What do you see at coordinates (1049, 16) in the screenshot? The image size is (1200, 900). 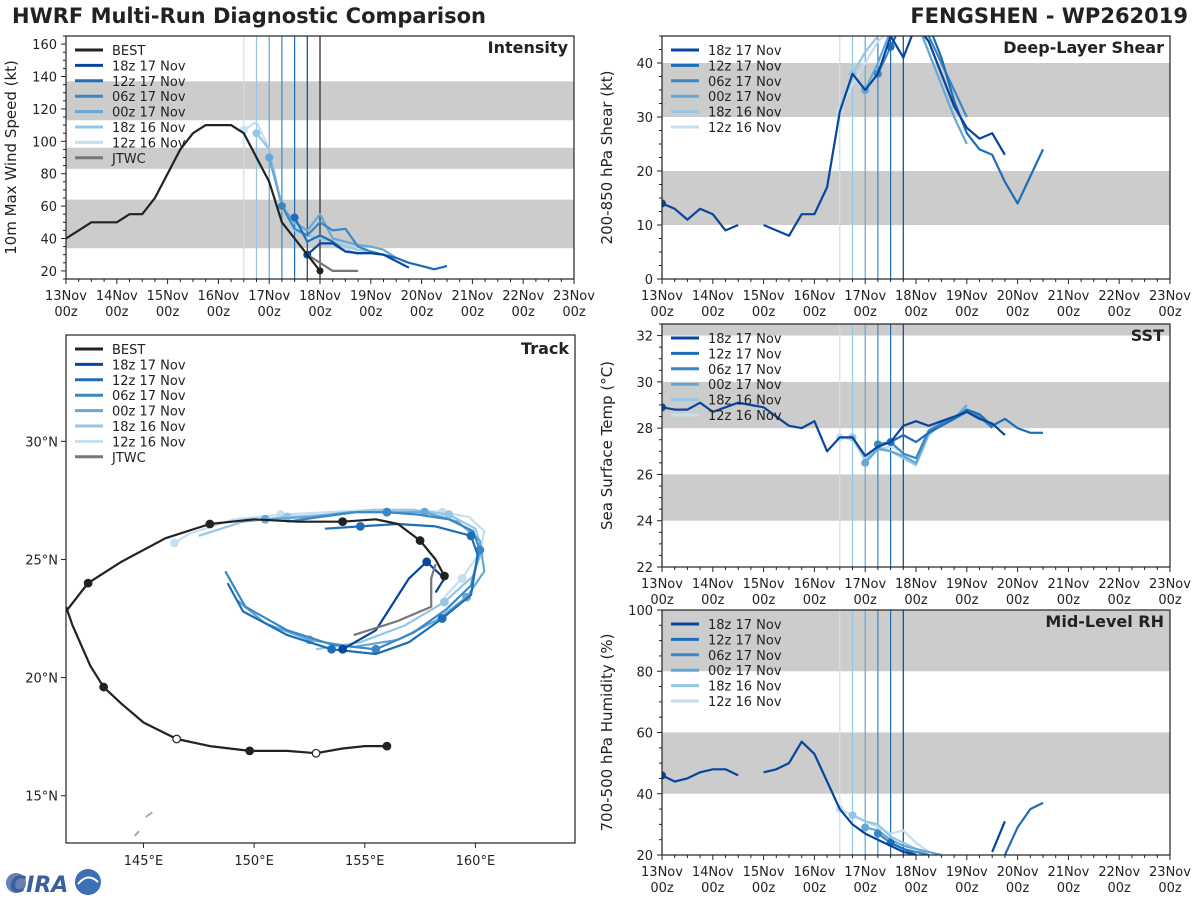 I see `storm-title: FENGSHEN - WP262019` at bounding box center [1049, 16].